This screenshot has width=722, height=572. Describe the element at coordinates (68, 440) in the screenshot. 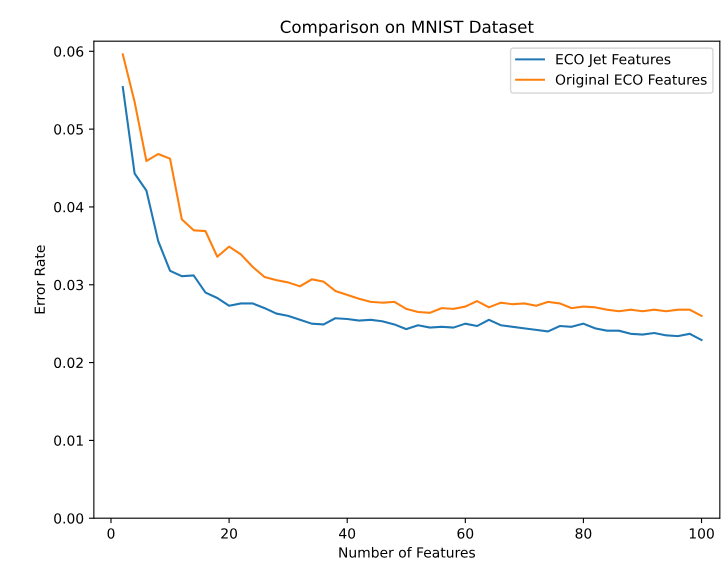

I see `y-tick-label: 0.01` at that location.